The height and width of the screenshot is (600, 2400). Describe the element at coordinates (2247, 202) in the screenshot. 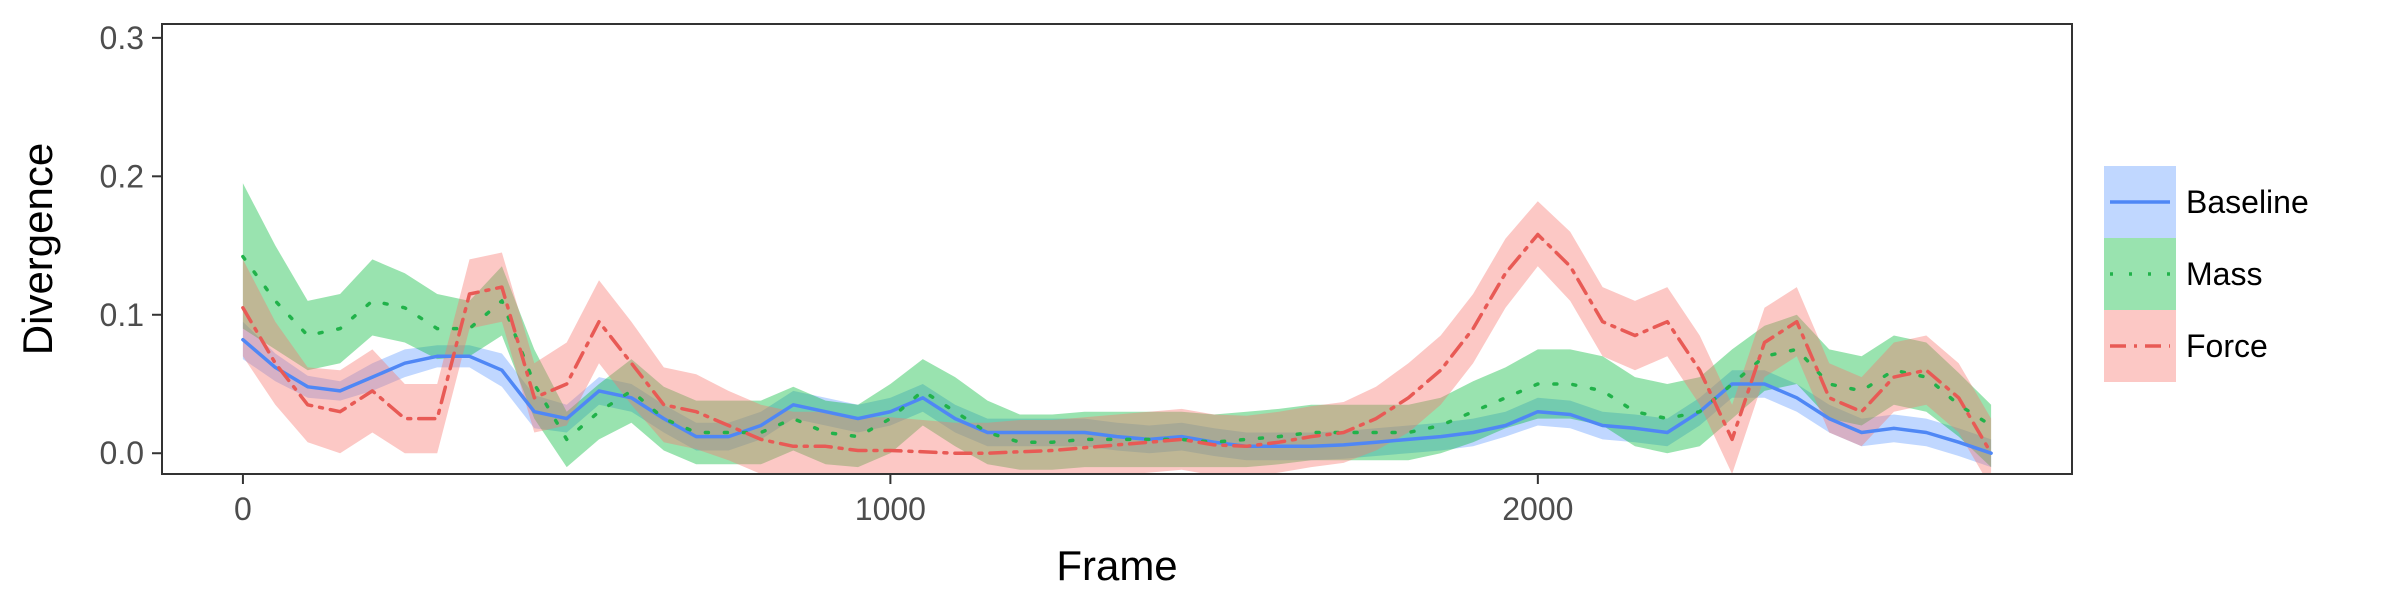

I see `legend-label-baseline: Baseline` at that location.